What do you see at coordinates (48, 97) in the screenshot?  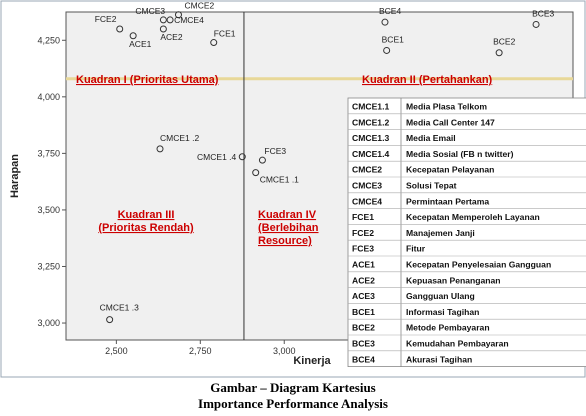 I see `y-tick-label: 4,000` at bounding box center [48, 97].